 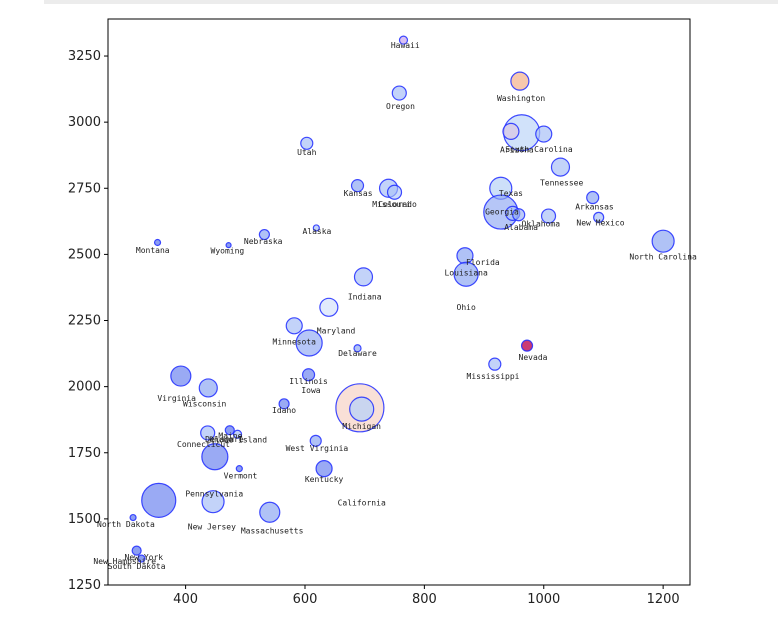 I want to click on point-label-37: Rhode Island, so click(x=238, y=440).